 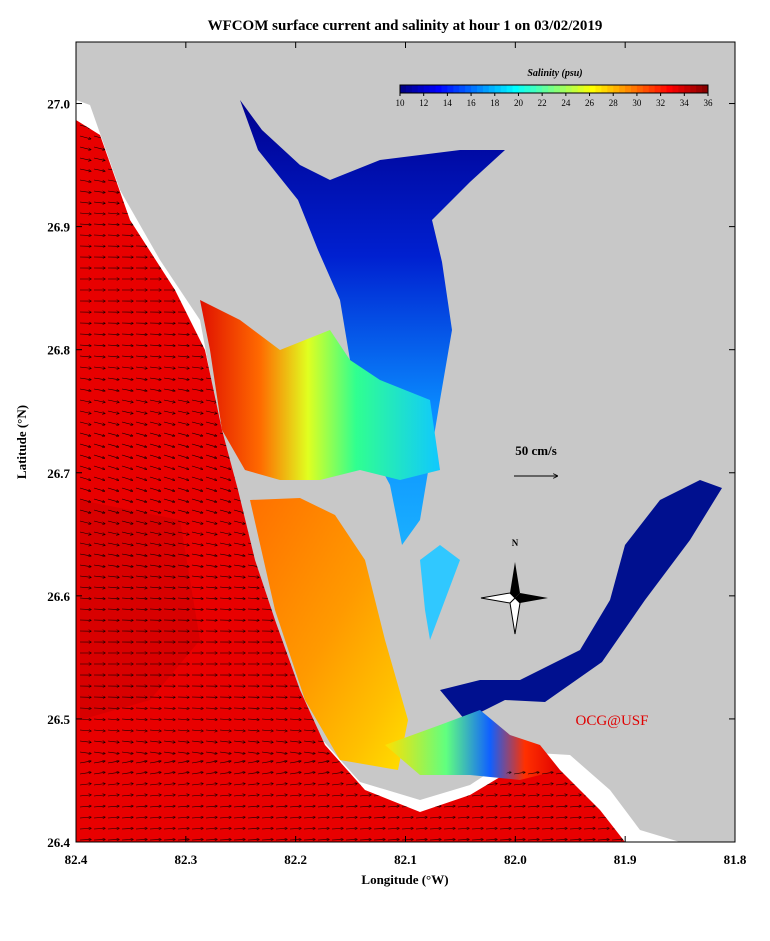 I want to click on x-axis-label: Longitude (°W), so click(x=404, y=879).